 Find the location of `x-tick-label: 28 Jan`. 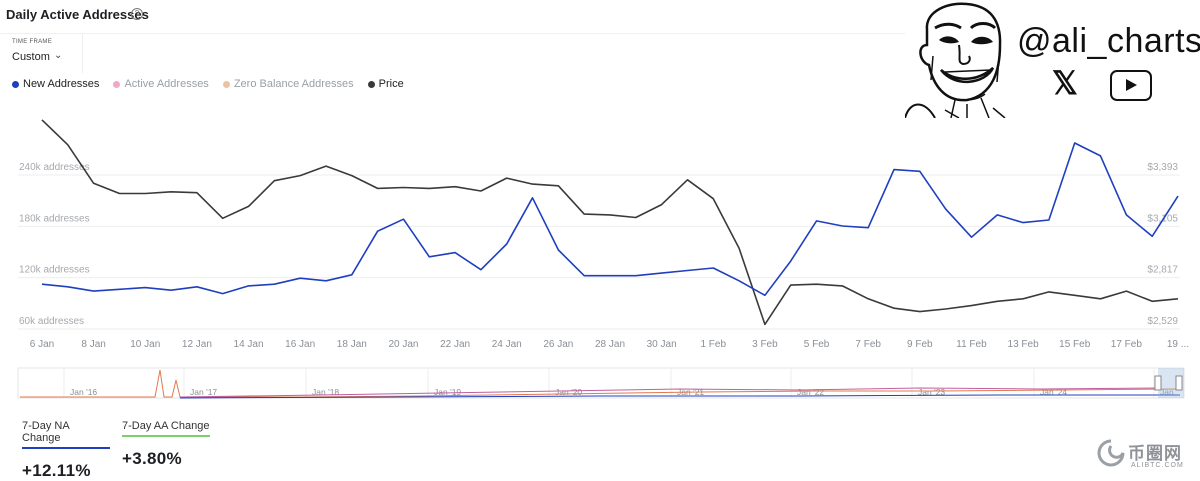

x-tick-label: 28 Jan is located at coordinates (610, 344).